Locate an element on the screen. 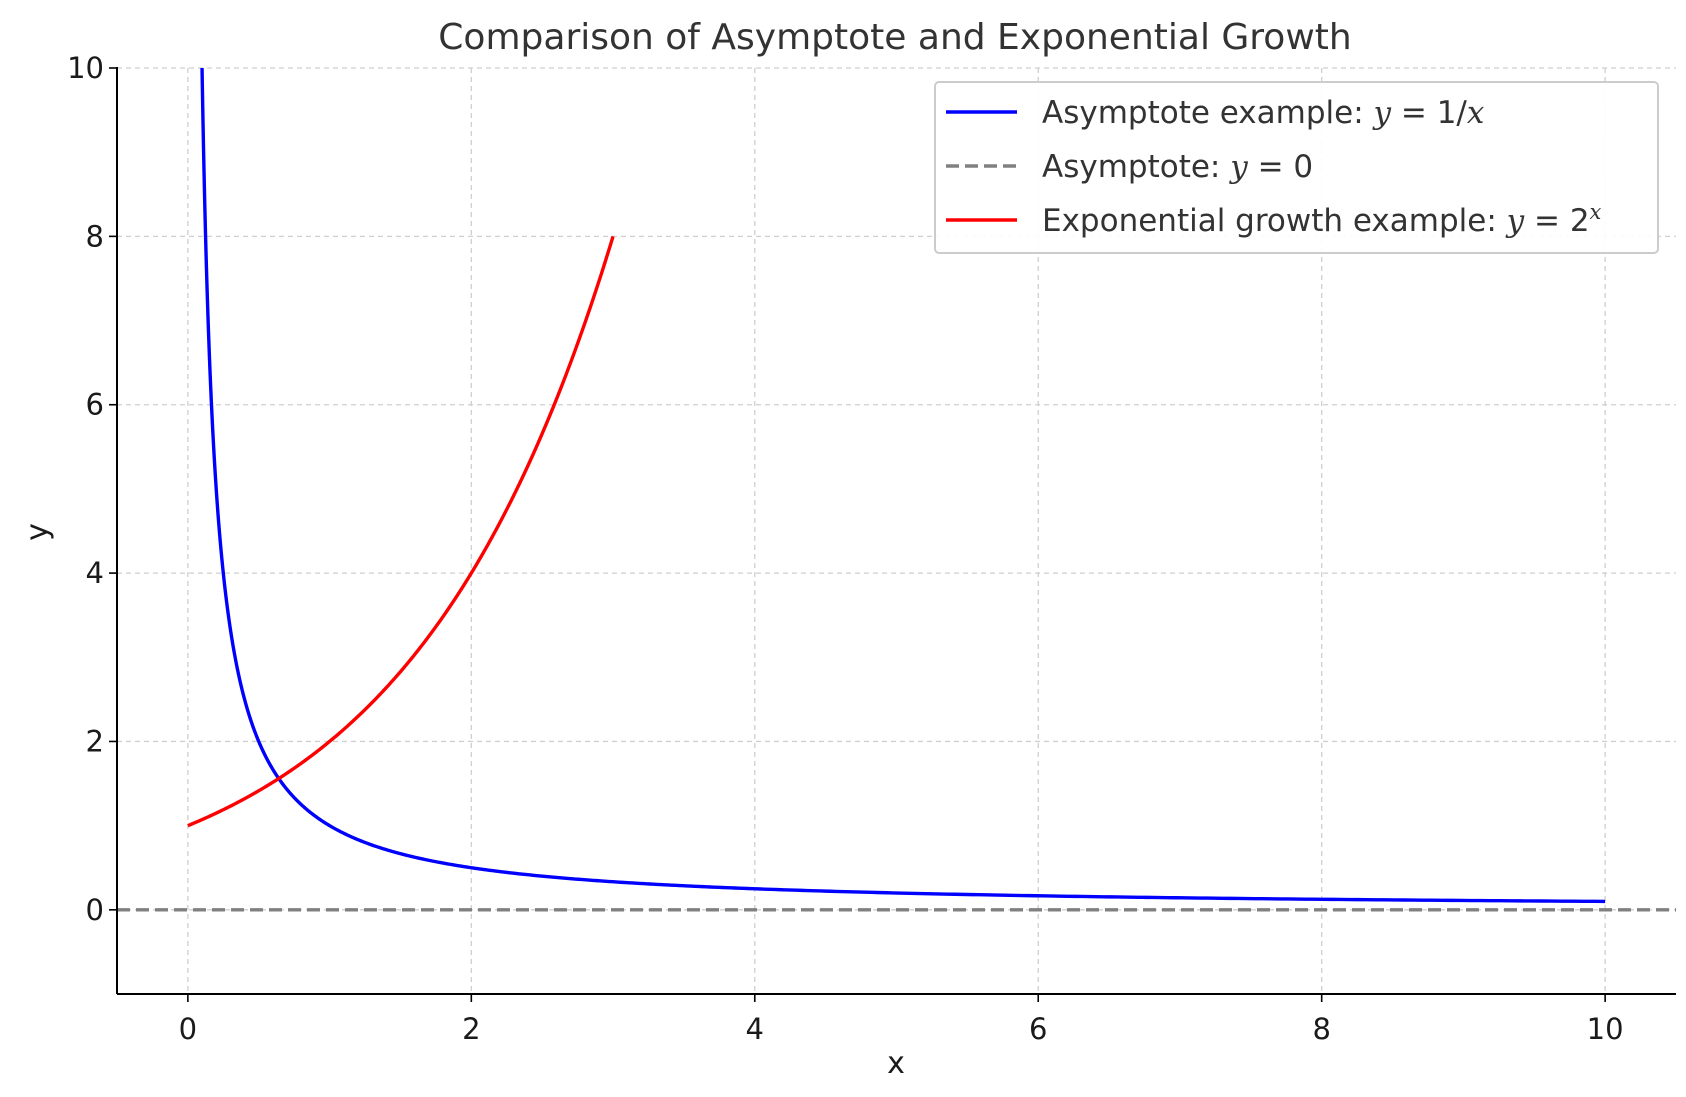 This screenshot has width=1686, height=1097. legend-entry-exponential: Exponential growth example: y = 2x is located at coordinates (1322, 219).